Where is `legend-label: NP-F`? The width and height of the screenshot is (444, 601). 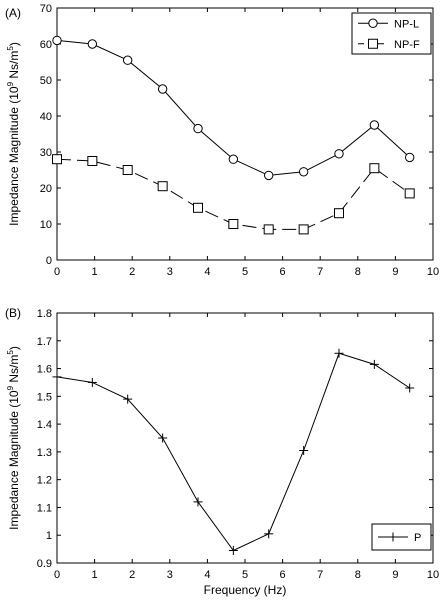
legend-label: NP-F is located at coordinates (407, 45).